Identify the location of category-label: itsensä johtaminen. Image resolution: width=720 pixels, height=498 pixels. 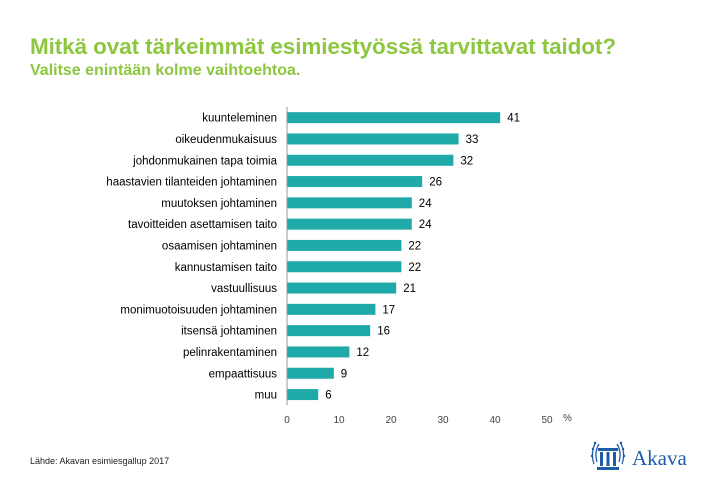
(229, 332).